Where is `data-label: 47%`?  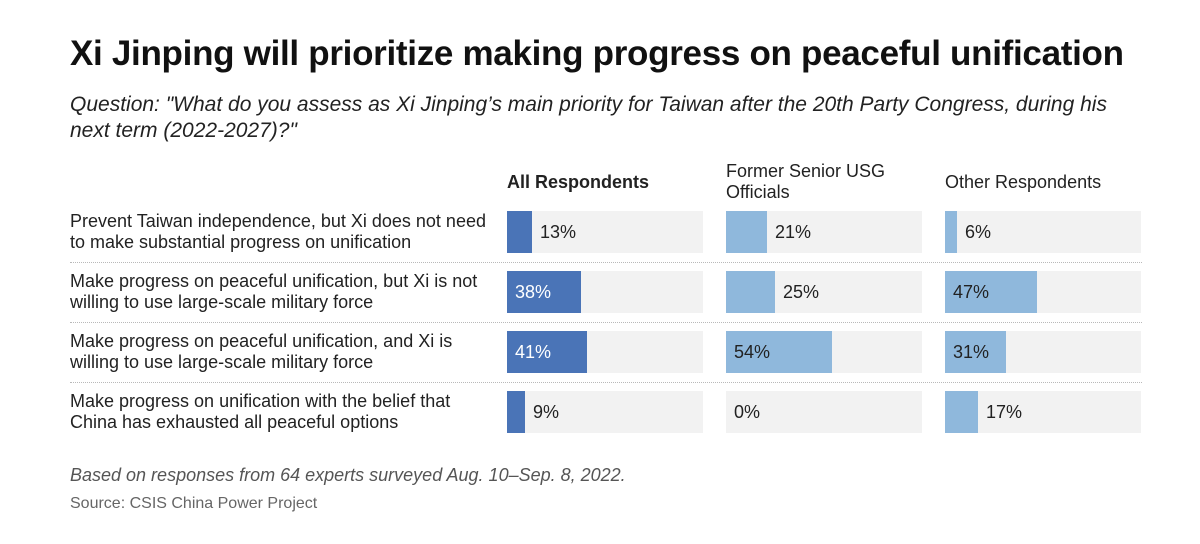 data-label: 47% is located at coordinates (971, 292).